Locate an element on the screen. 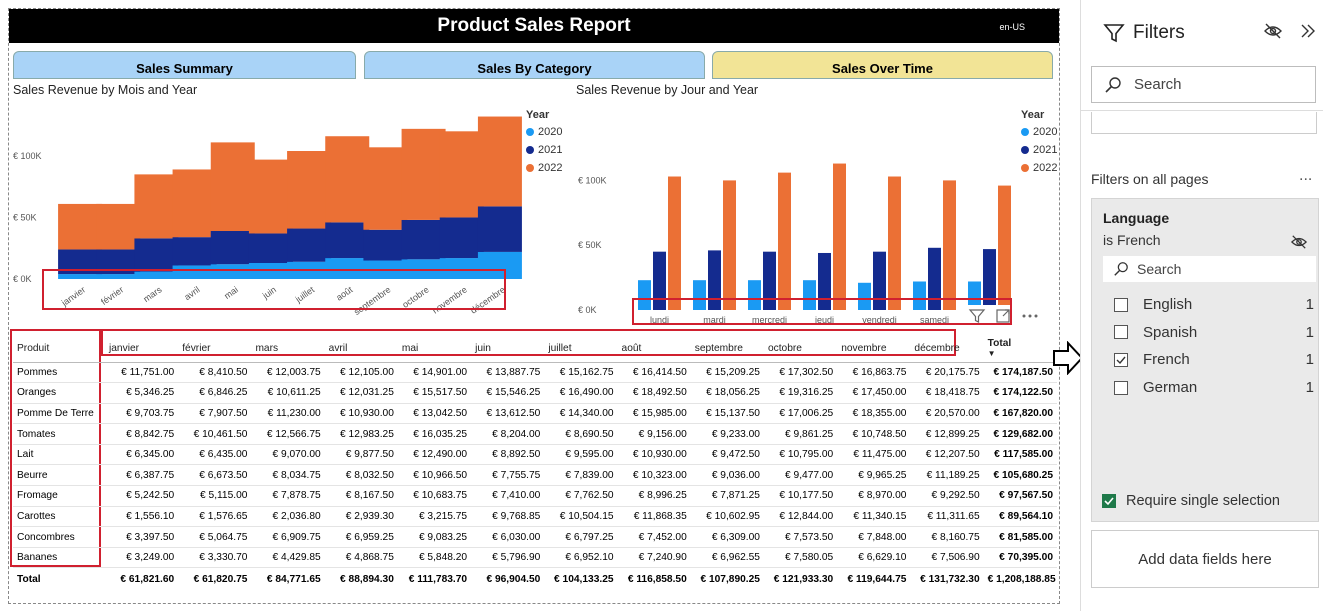 The image size is (1323, 611). bar-2020-août is located at coordinates (347, 268).